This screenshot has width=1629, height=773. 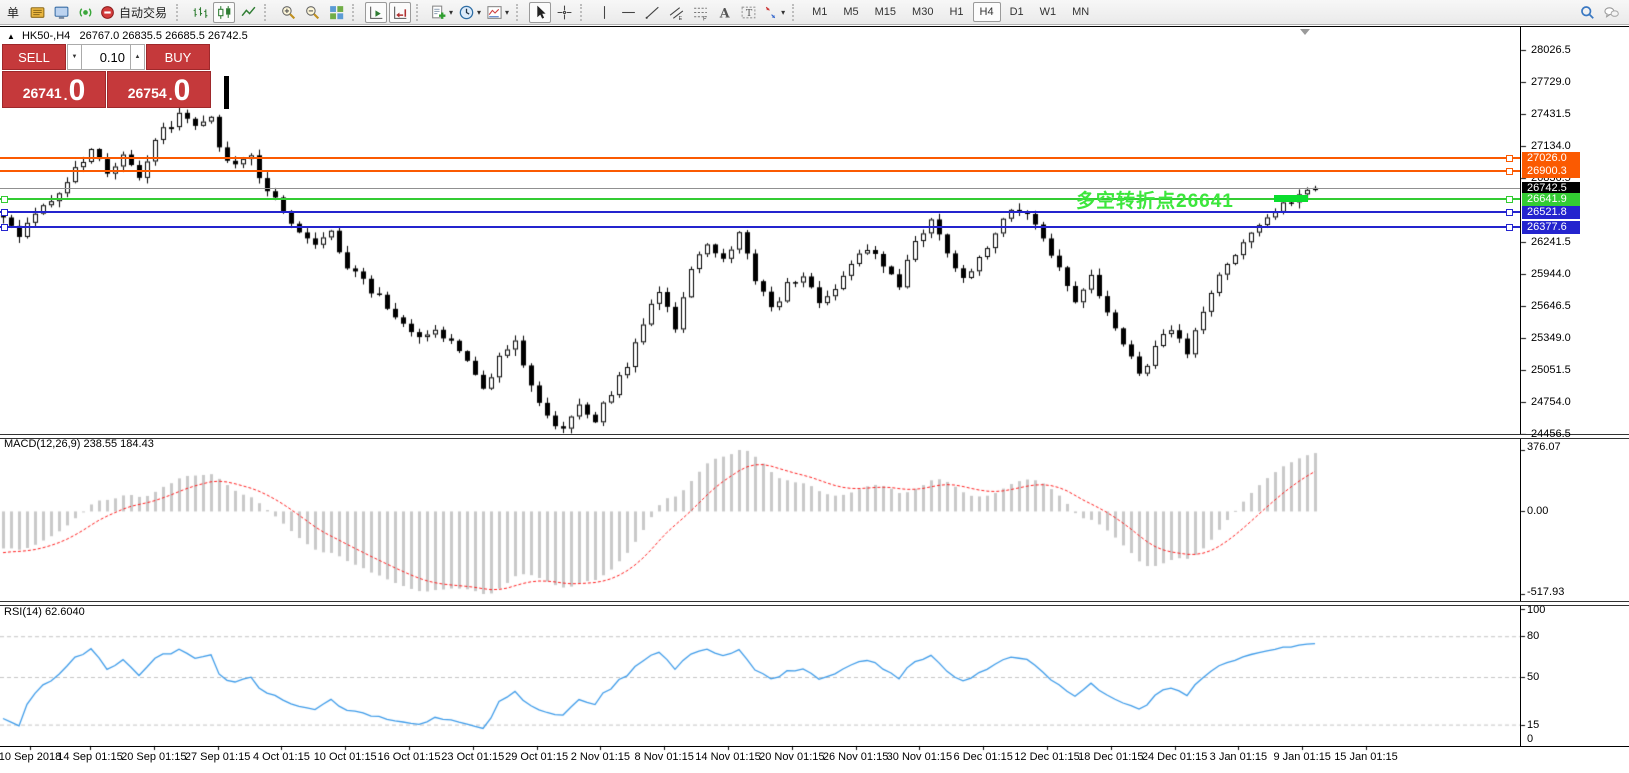 What do you see at coordinates (1599, 12) in the screenshot?
I see `toolbar-right` at bounding box center [1599, 12].